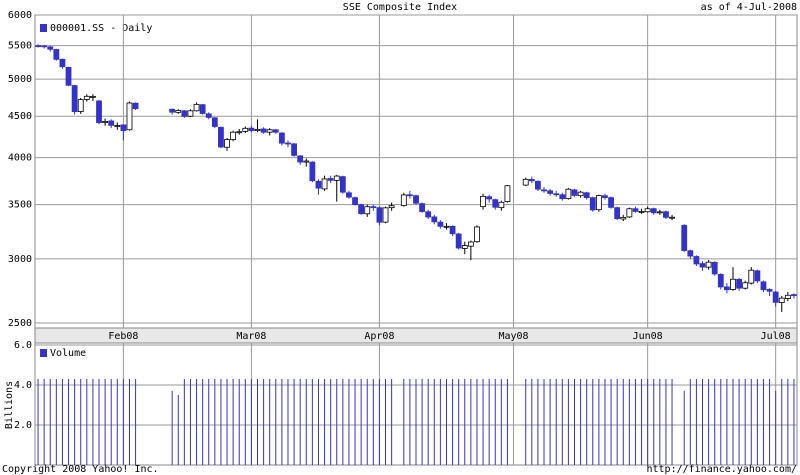 The width and height of the screenshot is (800, 475). I want to click on y-tick-label: 5000, so click(20, 79).